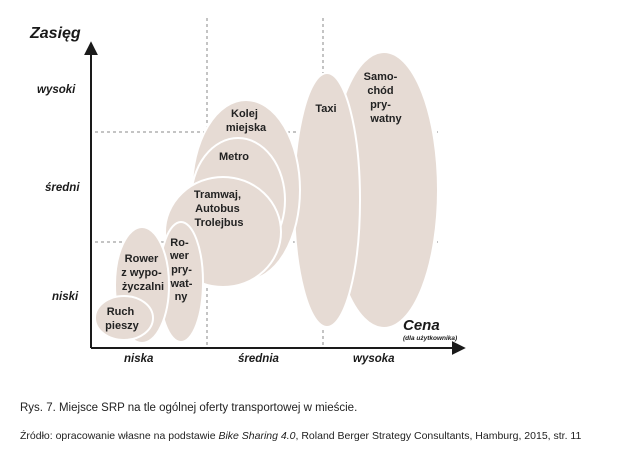 This screenshot has height=450, width=639. I want to click on label-ruch-pieszy: Ruch pieszy, so click(122, 319).